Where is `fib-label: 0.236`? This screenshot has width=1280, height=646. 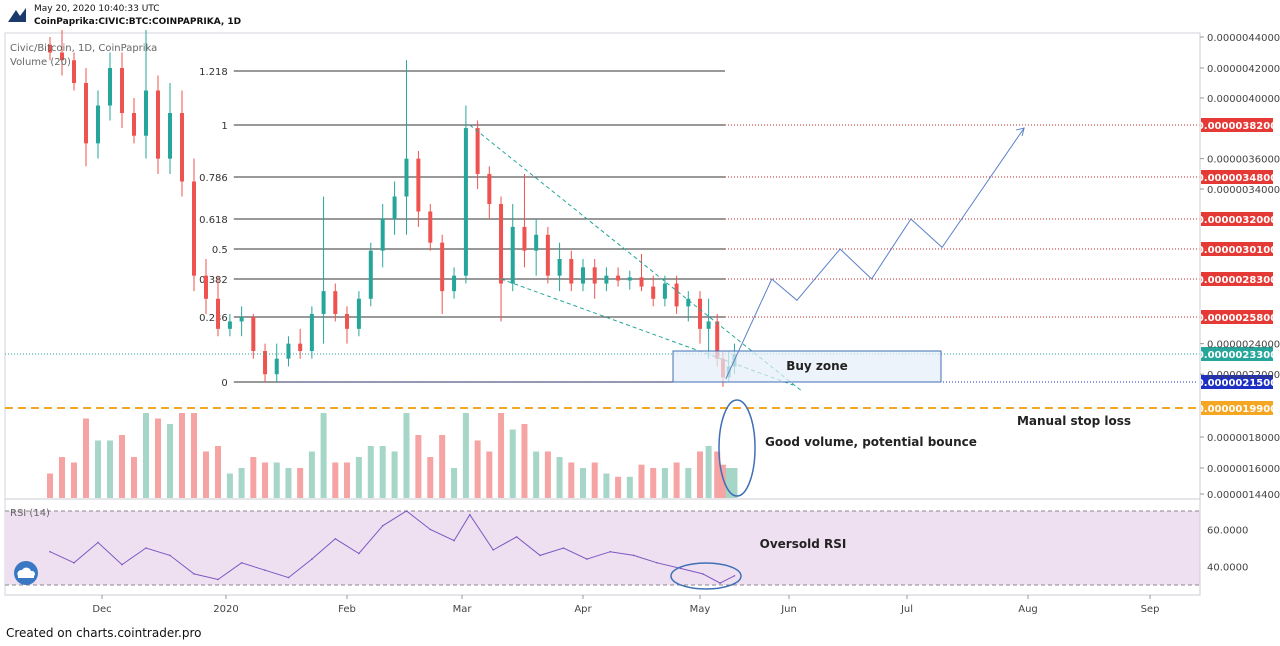
fib-label: 0.236 is located at coordinates (213, 318).